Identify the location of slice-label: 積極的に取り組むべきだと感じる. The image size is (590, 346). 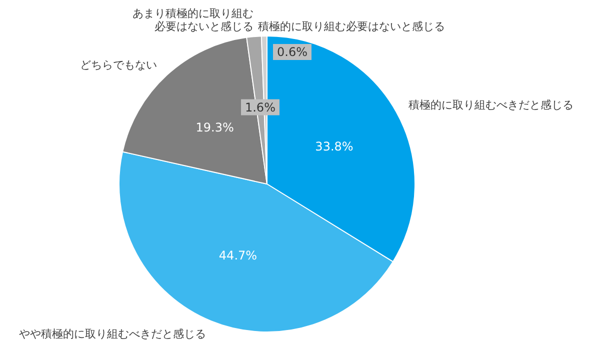
(491, 105).